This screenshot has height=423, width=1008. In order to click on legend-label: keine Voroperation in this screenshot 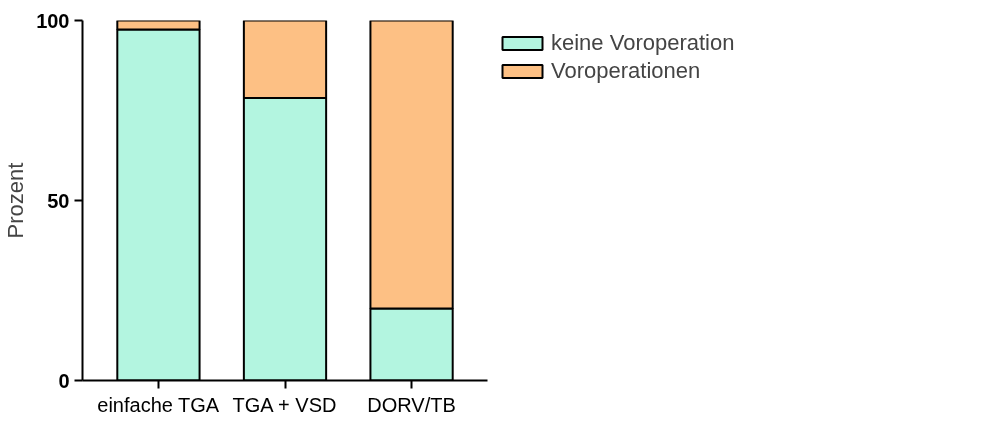, I will do `click(643, 43)`.